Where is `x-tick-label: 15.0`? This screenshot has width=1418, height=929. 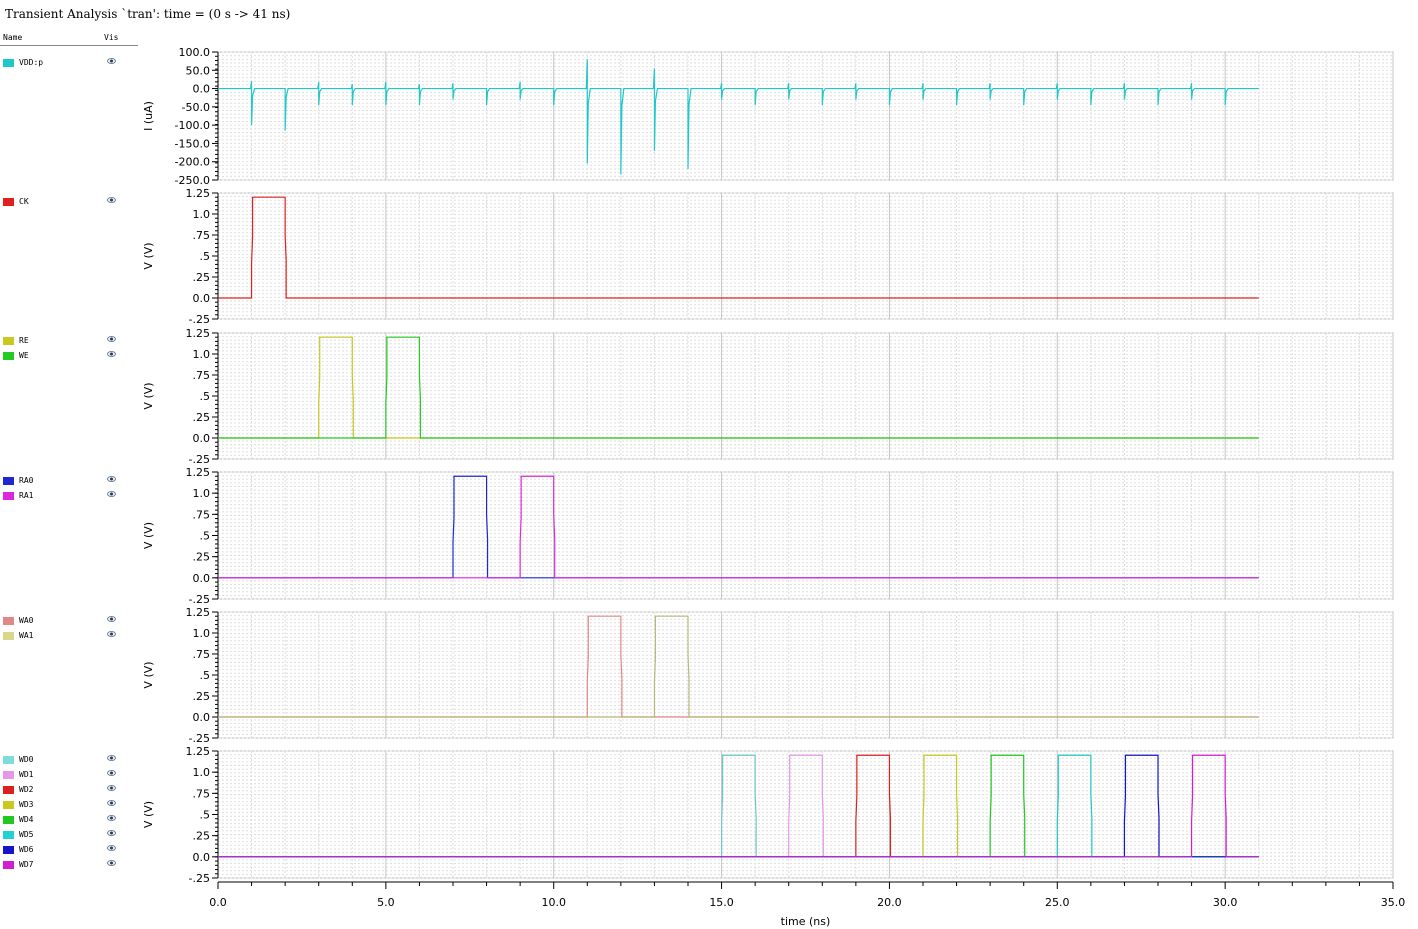
x-tick-label: 15.0 is located at coordinates (721, 902).